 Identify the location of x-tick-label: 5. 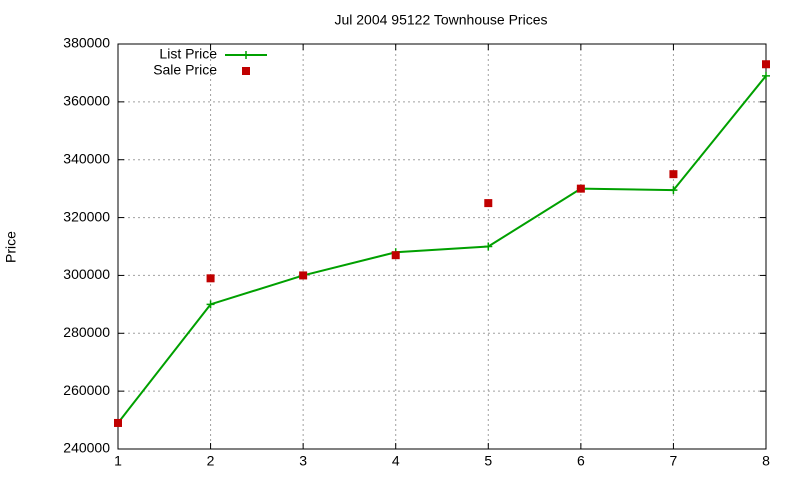
(488, 461).